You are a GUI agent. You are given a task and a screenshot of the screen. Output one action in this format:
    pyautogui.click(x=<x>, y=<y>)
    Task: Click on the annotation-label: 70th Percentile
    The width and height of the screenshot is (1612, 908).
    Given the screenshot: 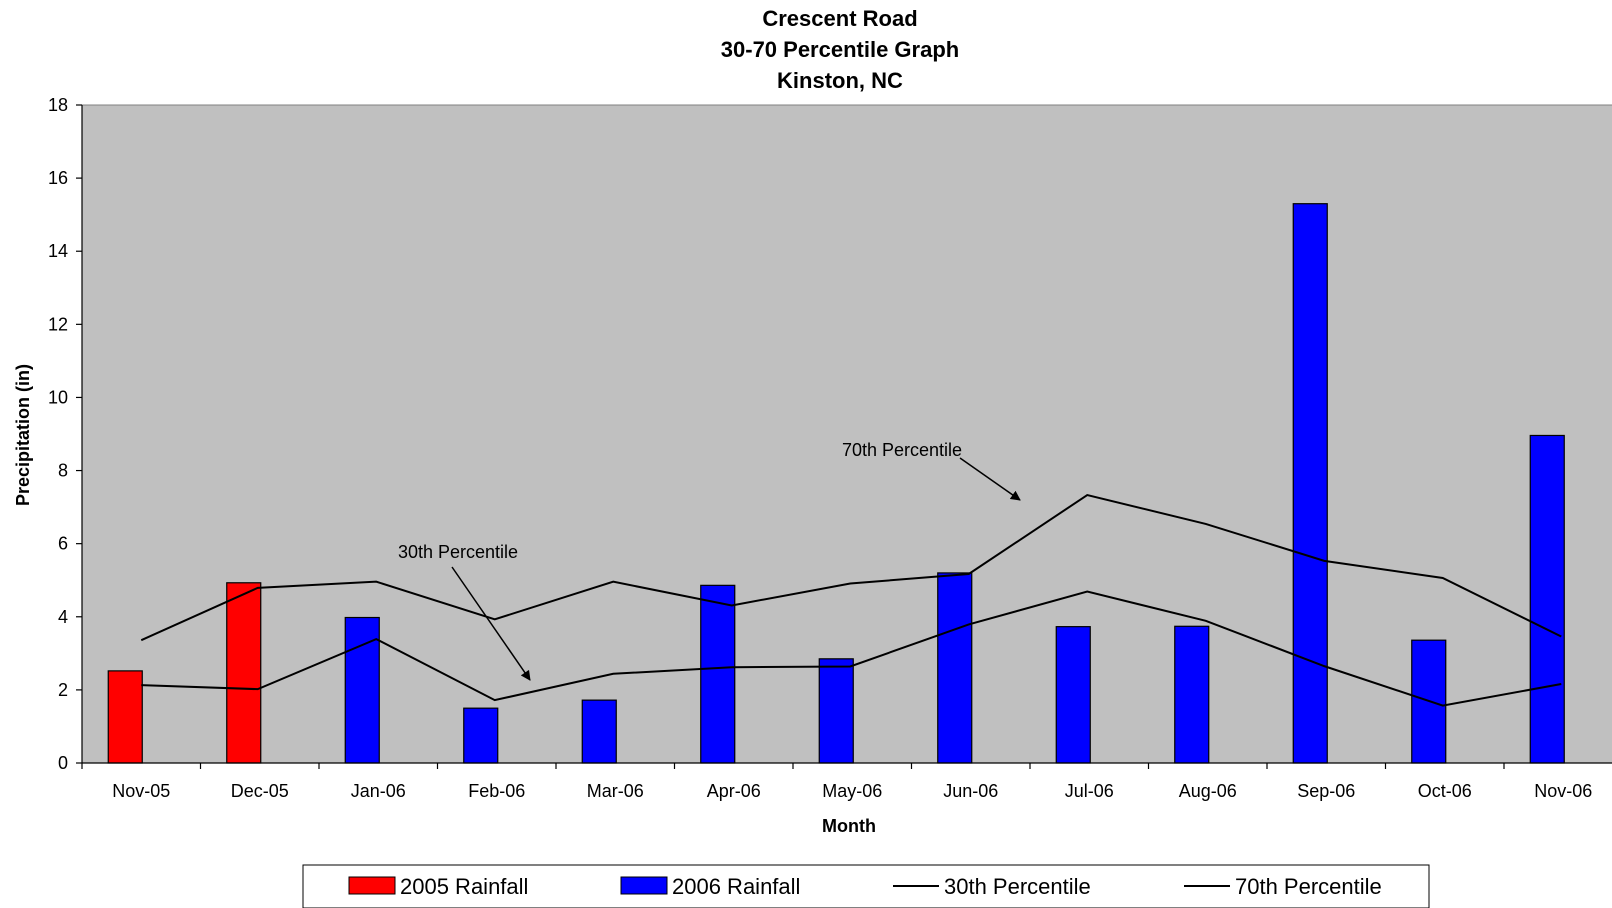 What is the action you would take?
    pyautogui.click(x=902, y=450)
    